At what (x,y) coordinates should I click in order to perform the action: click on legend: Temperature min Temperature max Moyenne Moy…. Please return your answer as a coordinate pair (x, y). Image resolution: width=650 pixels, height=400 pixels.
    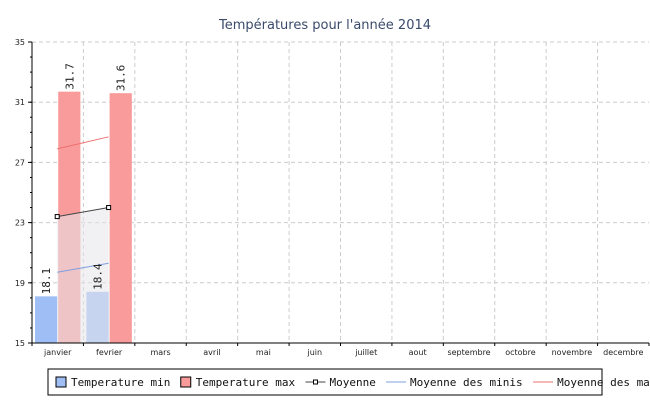
    Looking at the image, I should click on (348, 382).